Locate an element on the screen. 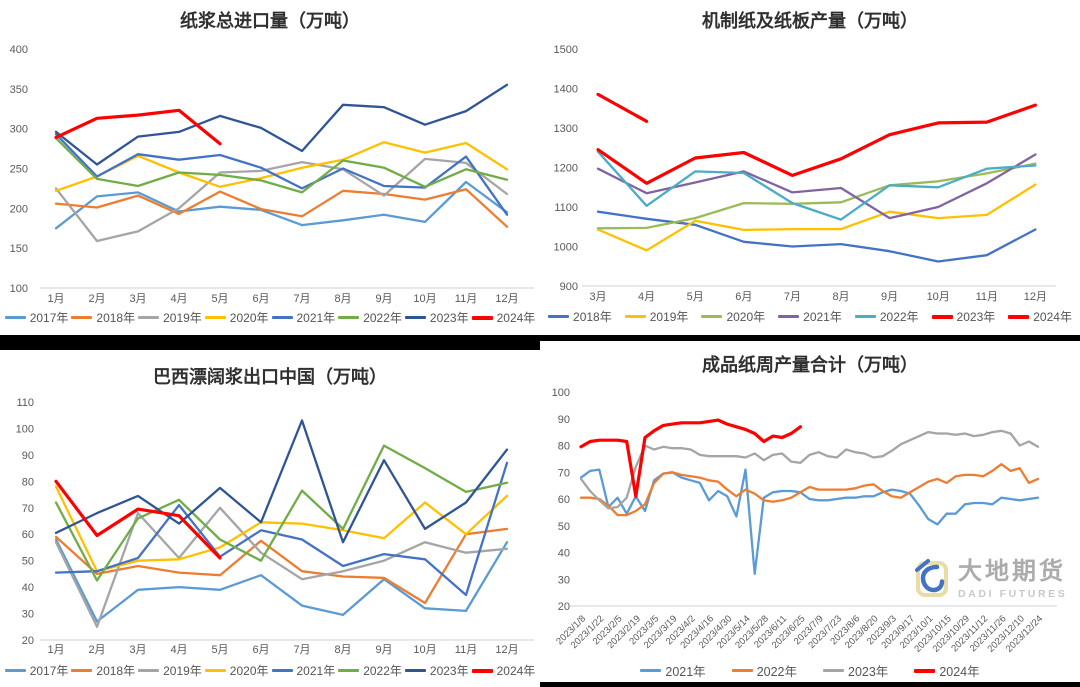 The image size is (1080, 687). legend-item-pulp-total-imports-2019年: 2019年 is located at coordinates (170, 317).